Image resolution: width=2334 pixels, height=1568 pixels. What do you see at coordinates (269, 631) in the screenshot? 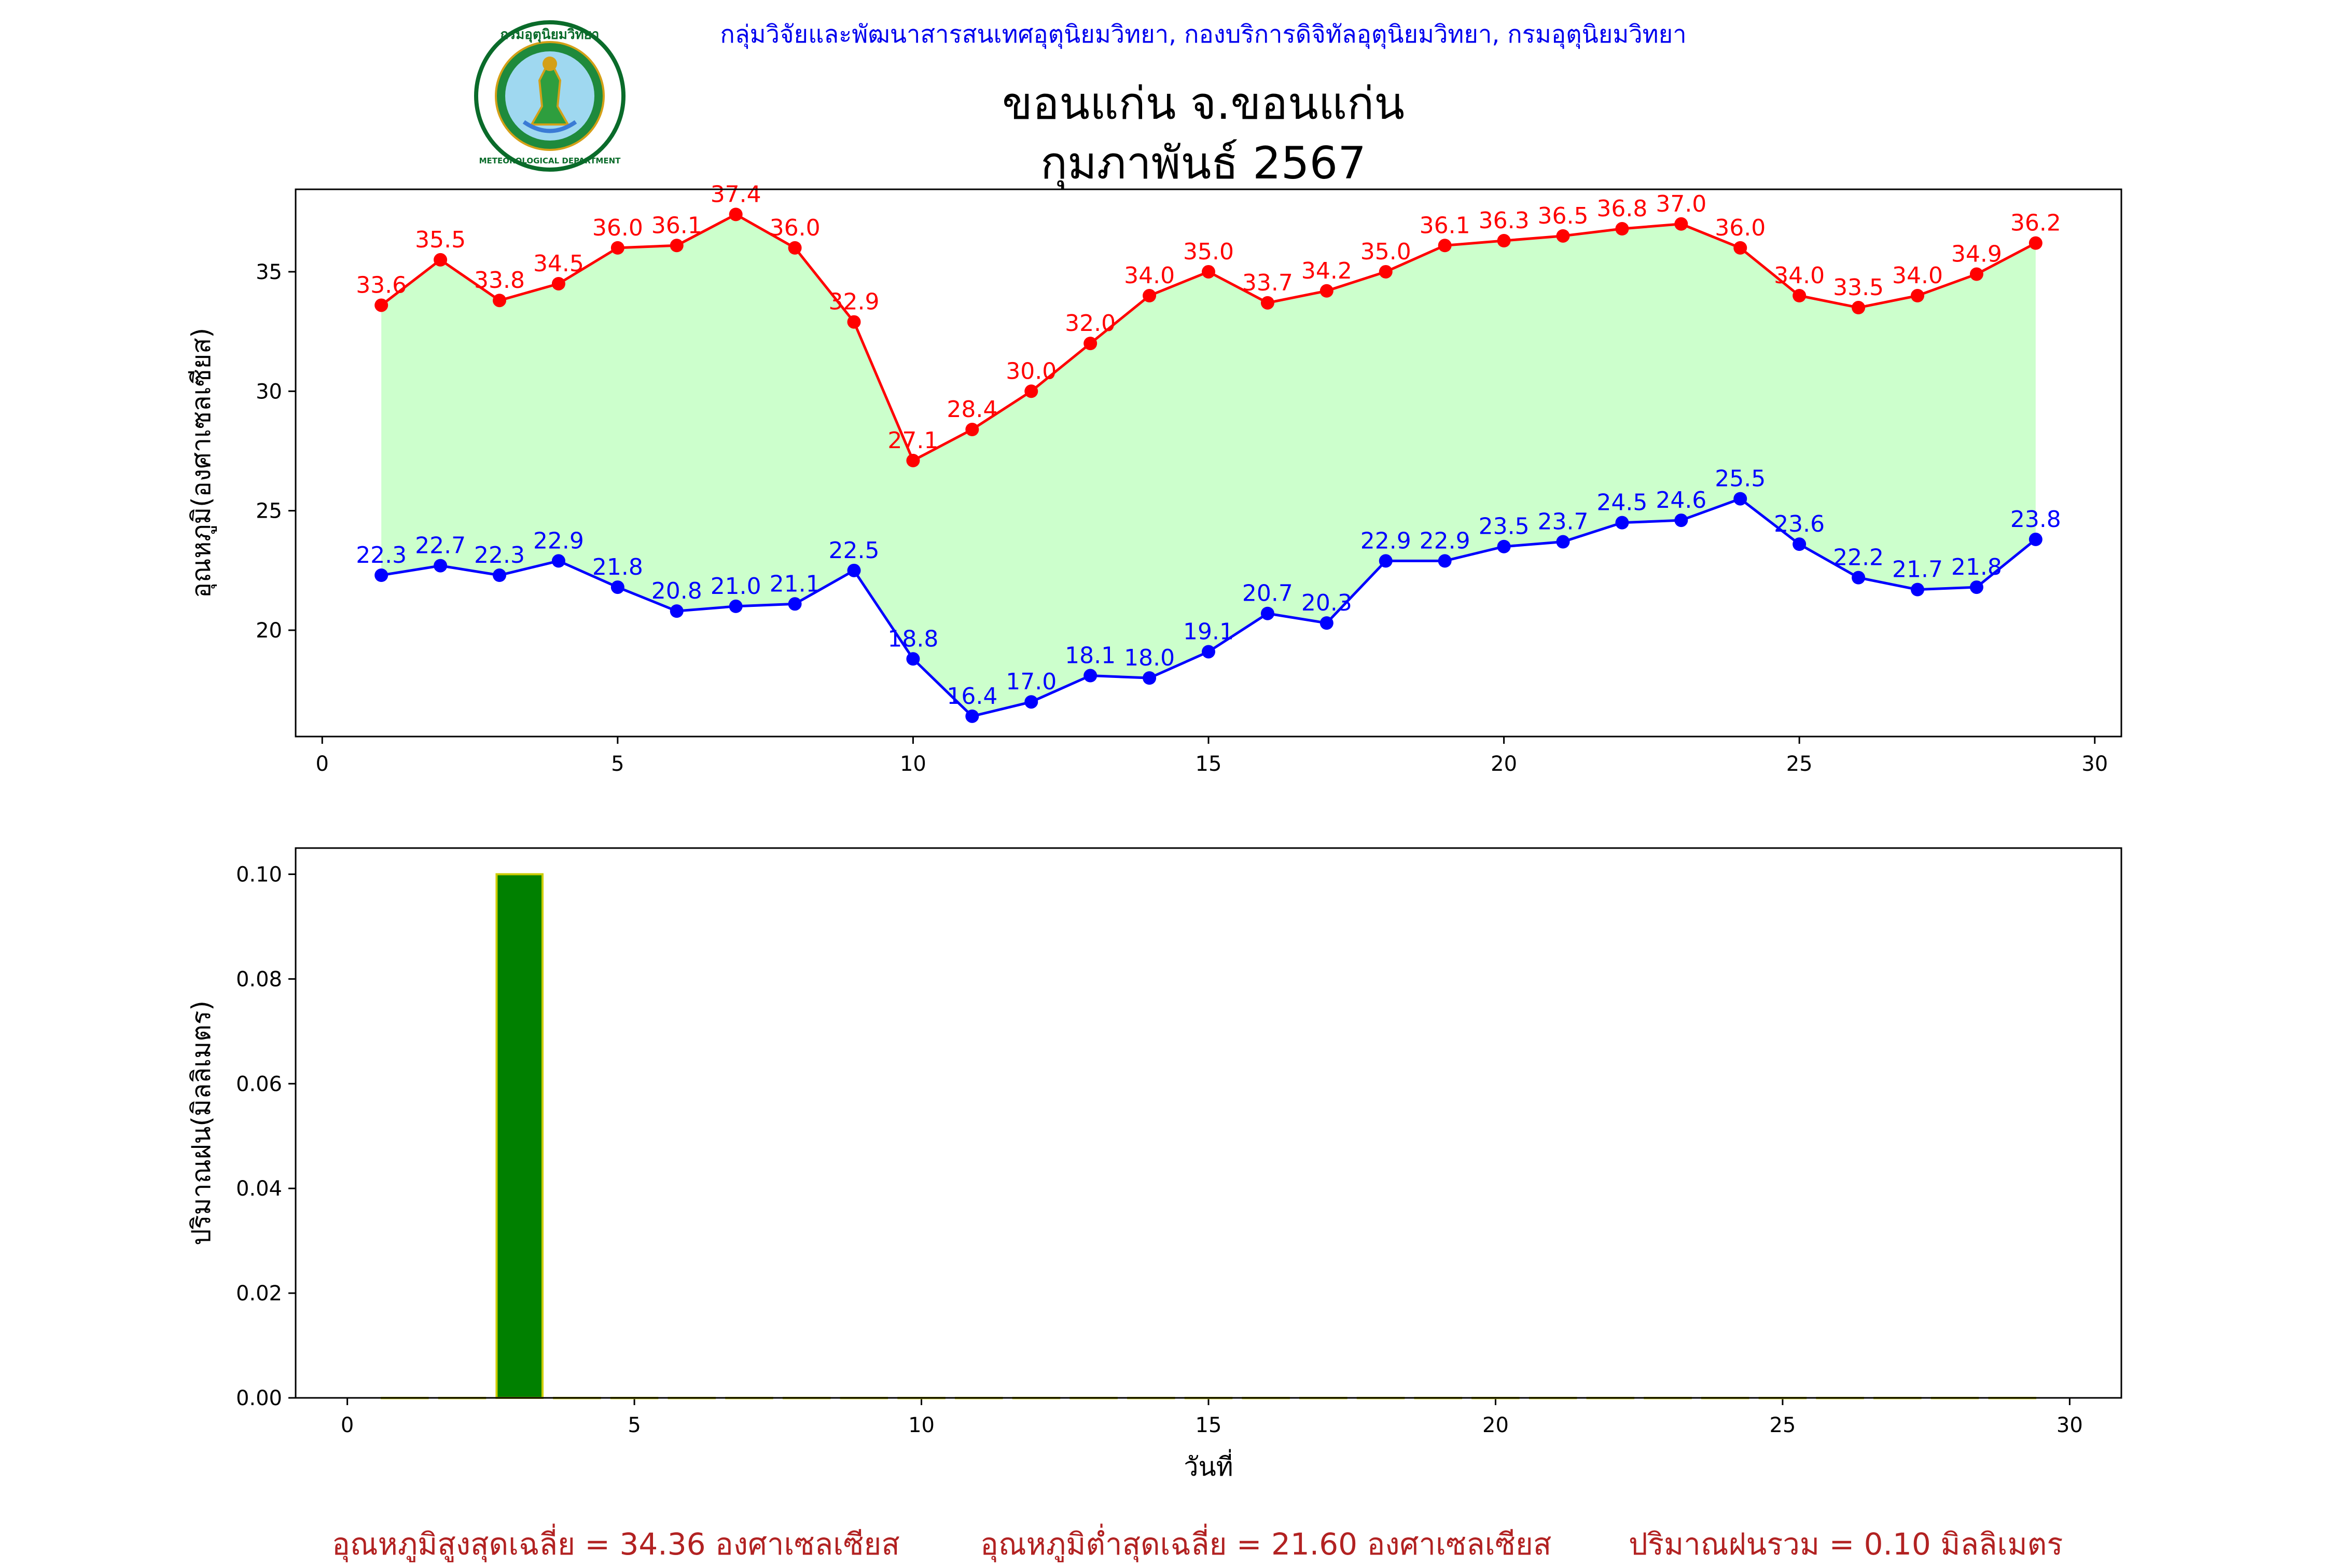
I see `y-tick-label: 20` at bounding box center [269, 631].